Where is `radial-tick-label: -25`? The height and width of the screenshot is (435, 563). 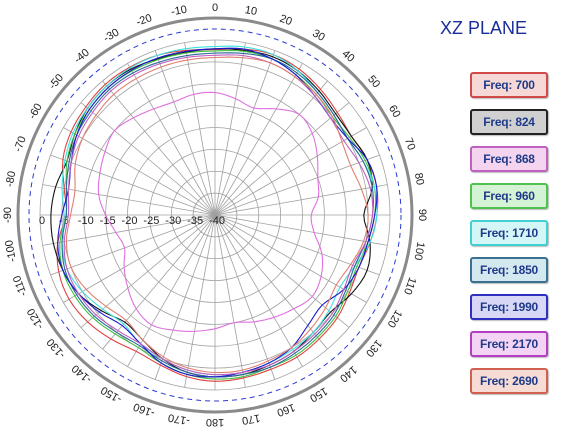
radial-tick-label: -25 is located at coordinates (151, 221).